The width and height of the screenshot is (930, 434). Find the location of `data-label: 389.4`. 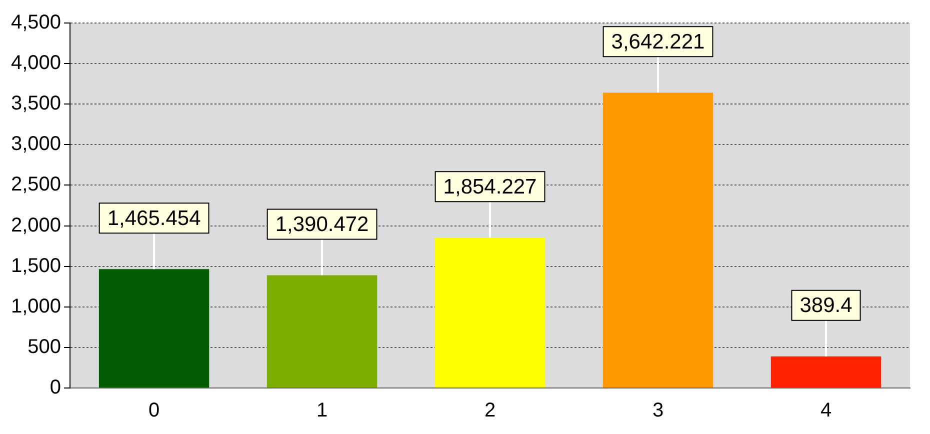

data-label: 389.4 is located at coordinates (826, 306).